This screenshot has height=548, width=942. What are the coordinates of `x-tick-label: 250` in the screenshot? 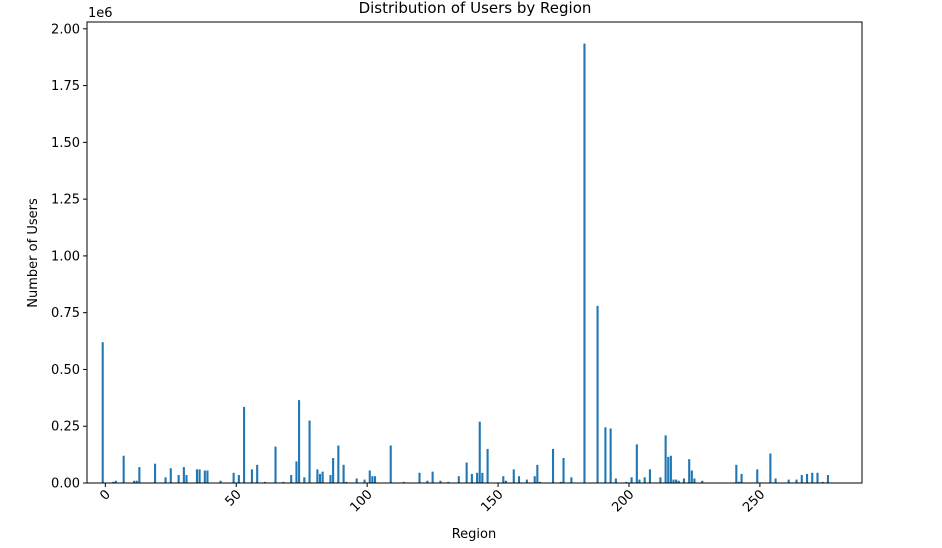 It's located at (754, 501).